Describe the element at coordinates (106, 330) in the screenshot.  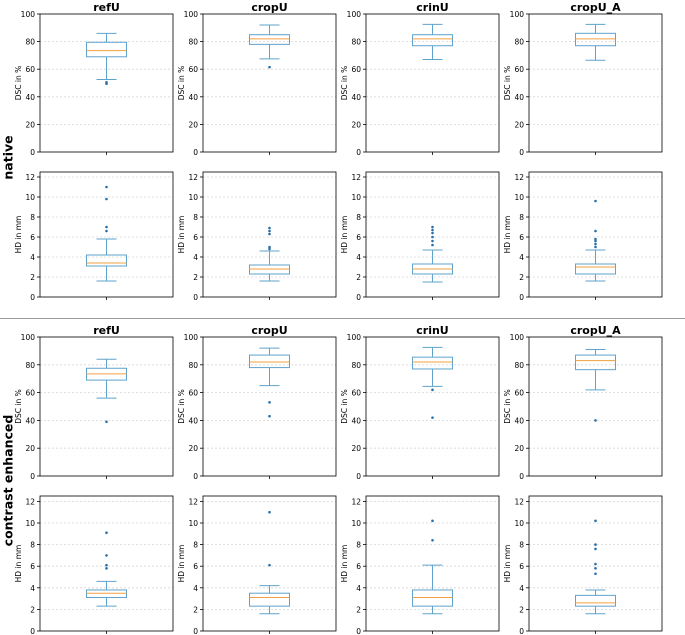
I see `panel-title: refU` at that location.